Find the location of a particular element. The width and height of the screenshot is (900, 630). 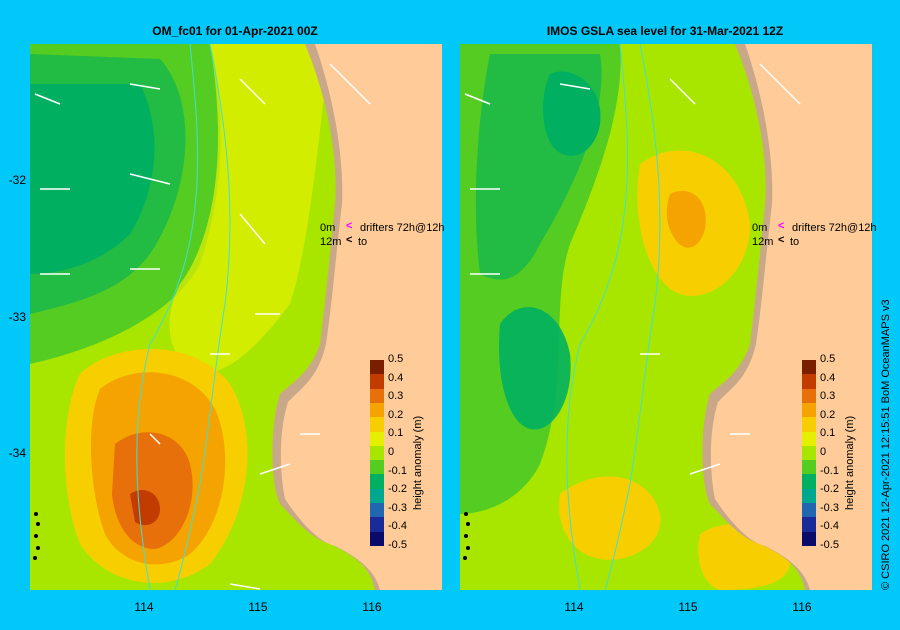

right-legend-row1-age: 0m is located at coordinates (760, 228).